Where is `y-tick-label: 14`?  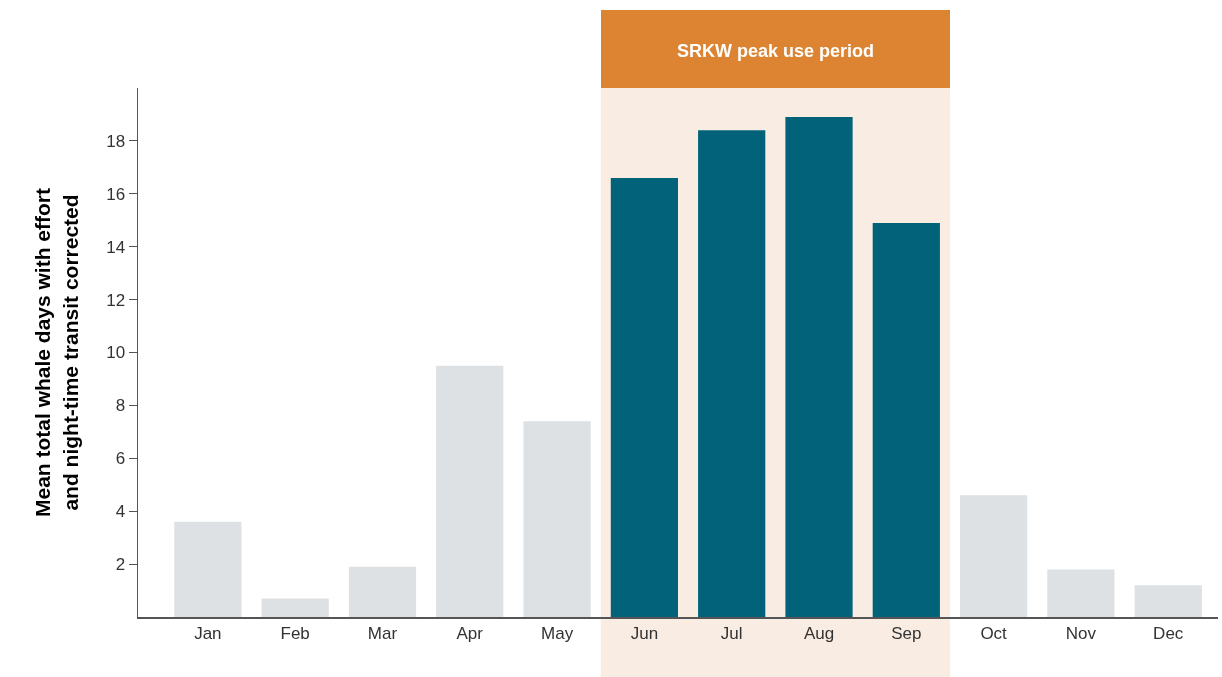 y-tick-label: 14 is located at coordinates (116, 247).